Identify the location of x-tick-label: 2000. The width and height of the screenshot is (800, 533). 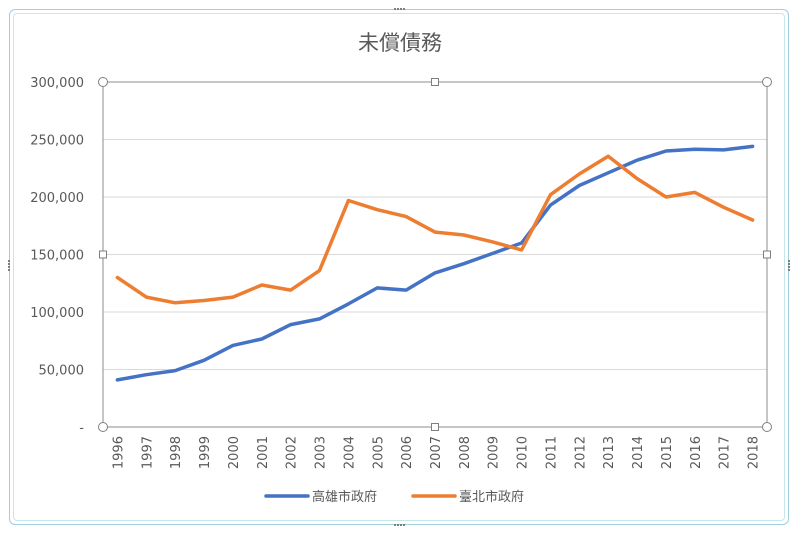
(234, 452).